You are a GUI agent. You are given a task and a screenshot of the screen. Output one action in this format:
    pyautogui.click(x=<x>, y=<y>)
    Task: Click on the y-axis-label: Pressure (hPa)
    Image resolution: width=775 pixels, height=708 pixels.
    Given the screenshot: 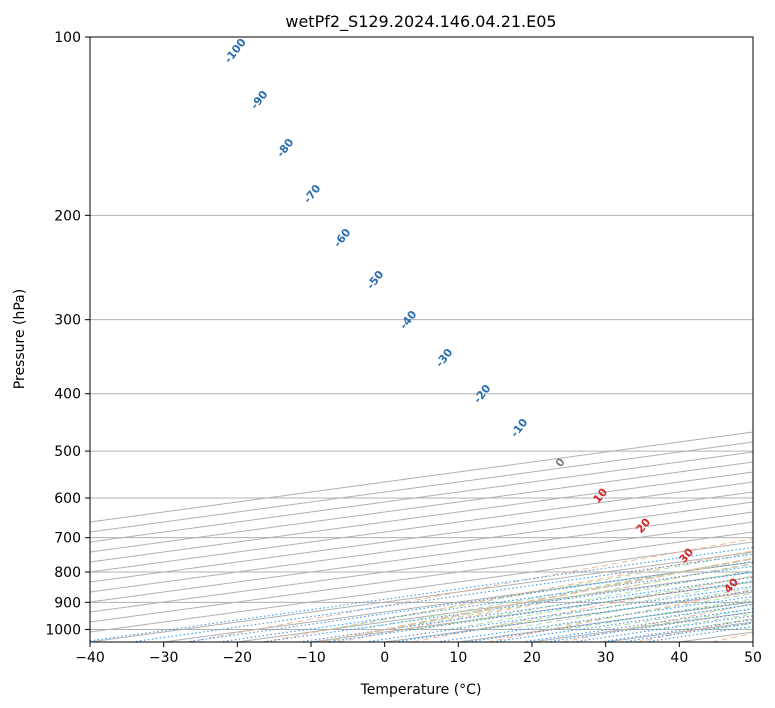 What is the action you would take?
    pyautogui.click(x=20, y=339)
    